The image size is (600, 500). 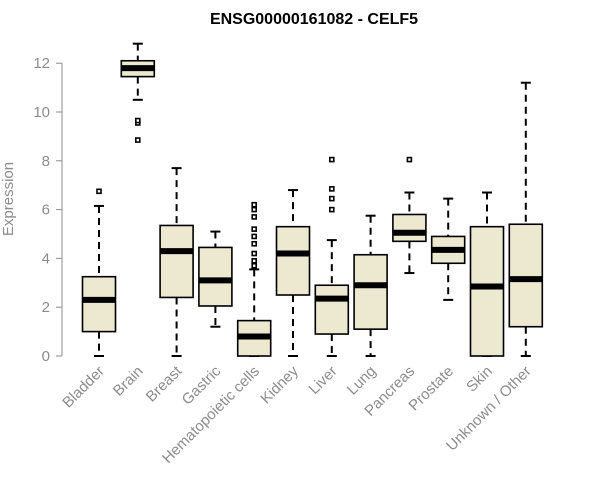 I want to click on box-skin, so click(x=487, y=274).